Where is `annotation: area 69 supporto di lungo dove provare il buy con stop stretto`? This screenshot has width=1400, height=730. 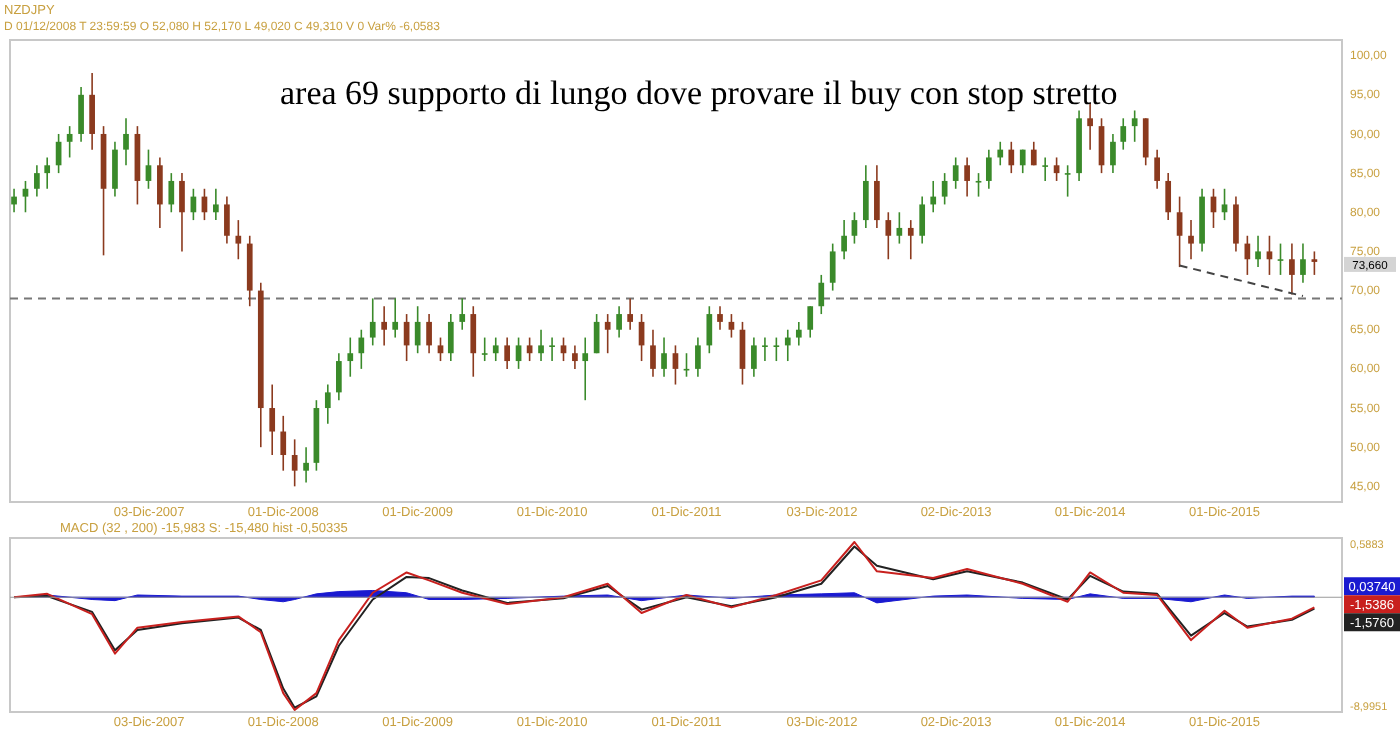
annotation: area 69 supporto di lungo dove provare il buy con stop stretto is located at coordinates (699, 93).